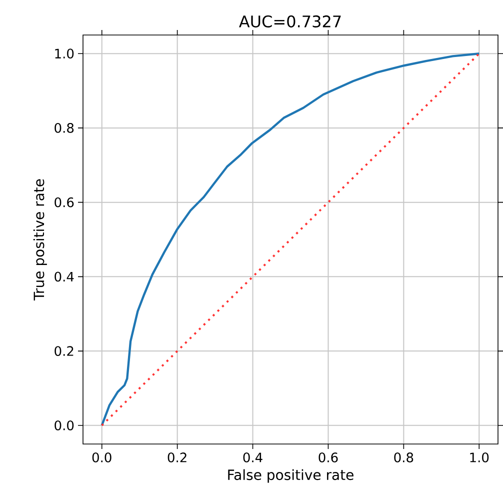 The width and height of the screenshot is (503, 504). Describe the element at coordinates (64, 425) in the screenshot. I see `y-tick-label: 0.0` at that location.